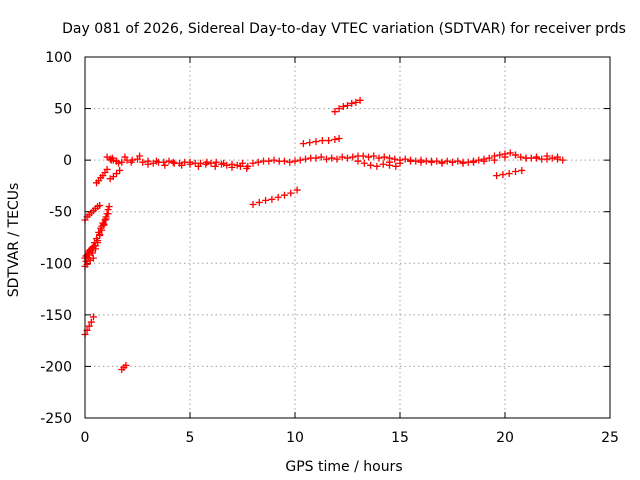 This screenshot has height=480, width=640. What do you see at coordinates (610, 438) in the screenshot?
I see `x-tick-label: 25` at bounding box center [610, 438].